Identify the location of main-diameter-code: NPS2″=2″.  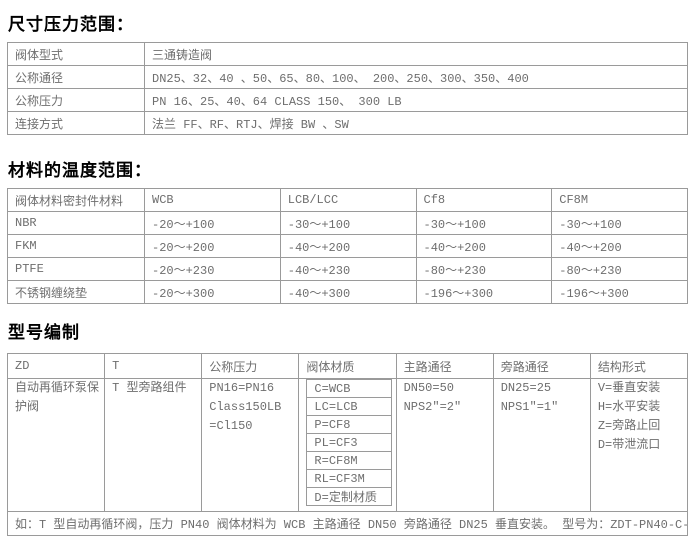
(432, 407).